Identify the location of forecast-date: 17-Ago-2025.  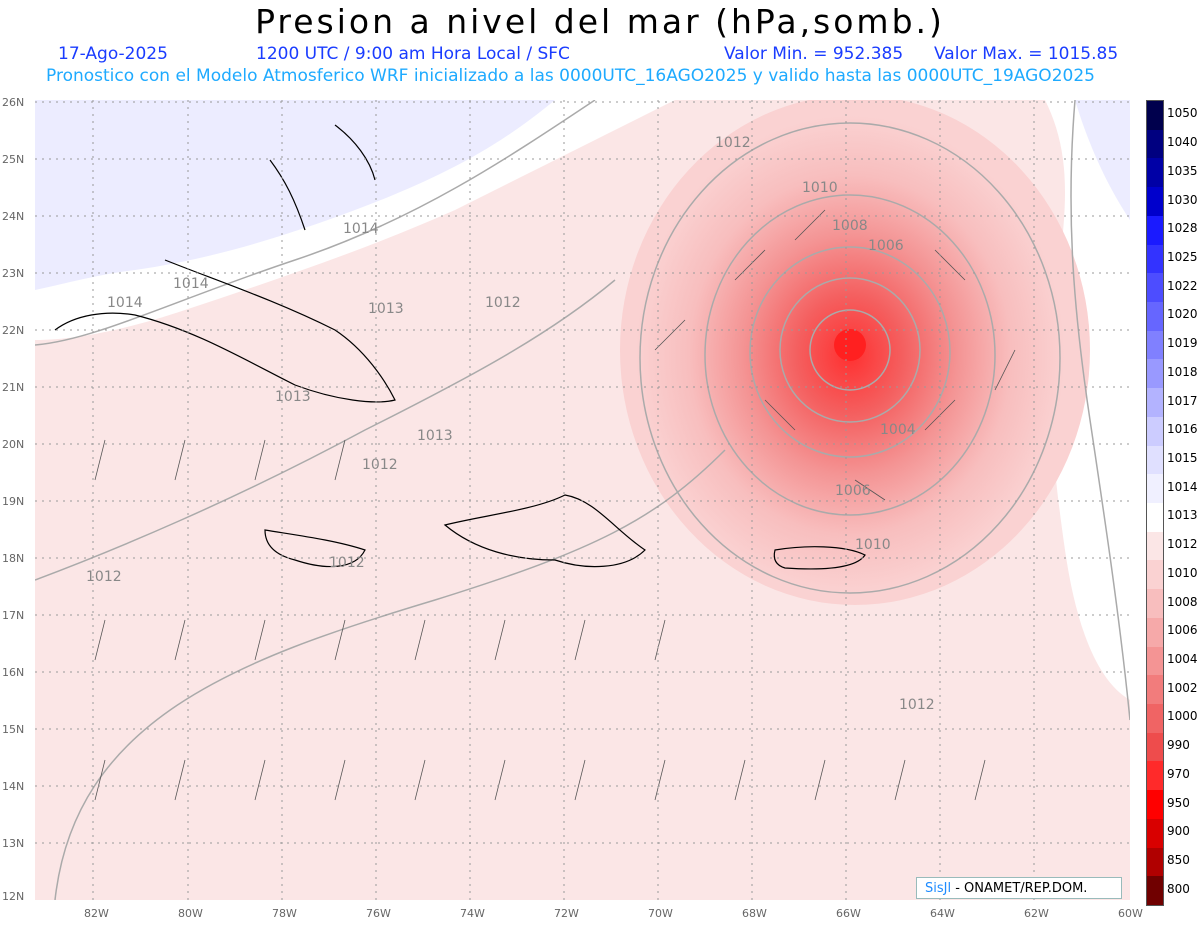
(113, 54).